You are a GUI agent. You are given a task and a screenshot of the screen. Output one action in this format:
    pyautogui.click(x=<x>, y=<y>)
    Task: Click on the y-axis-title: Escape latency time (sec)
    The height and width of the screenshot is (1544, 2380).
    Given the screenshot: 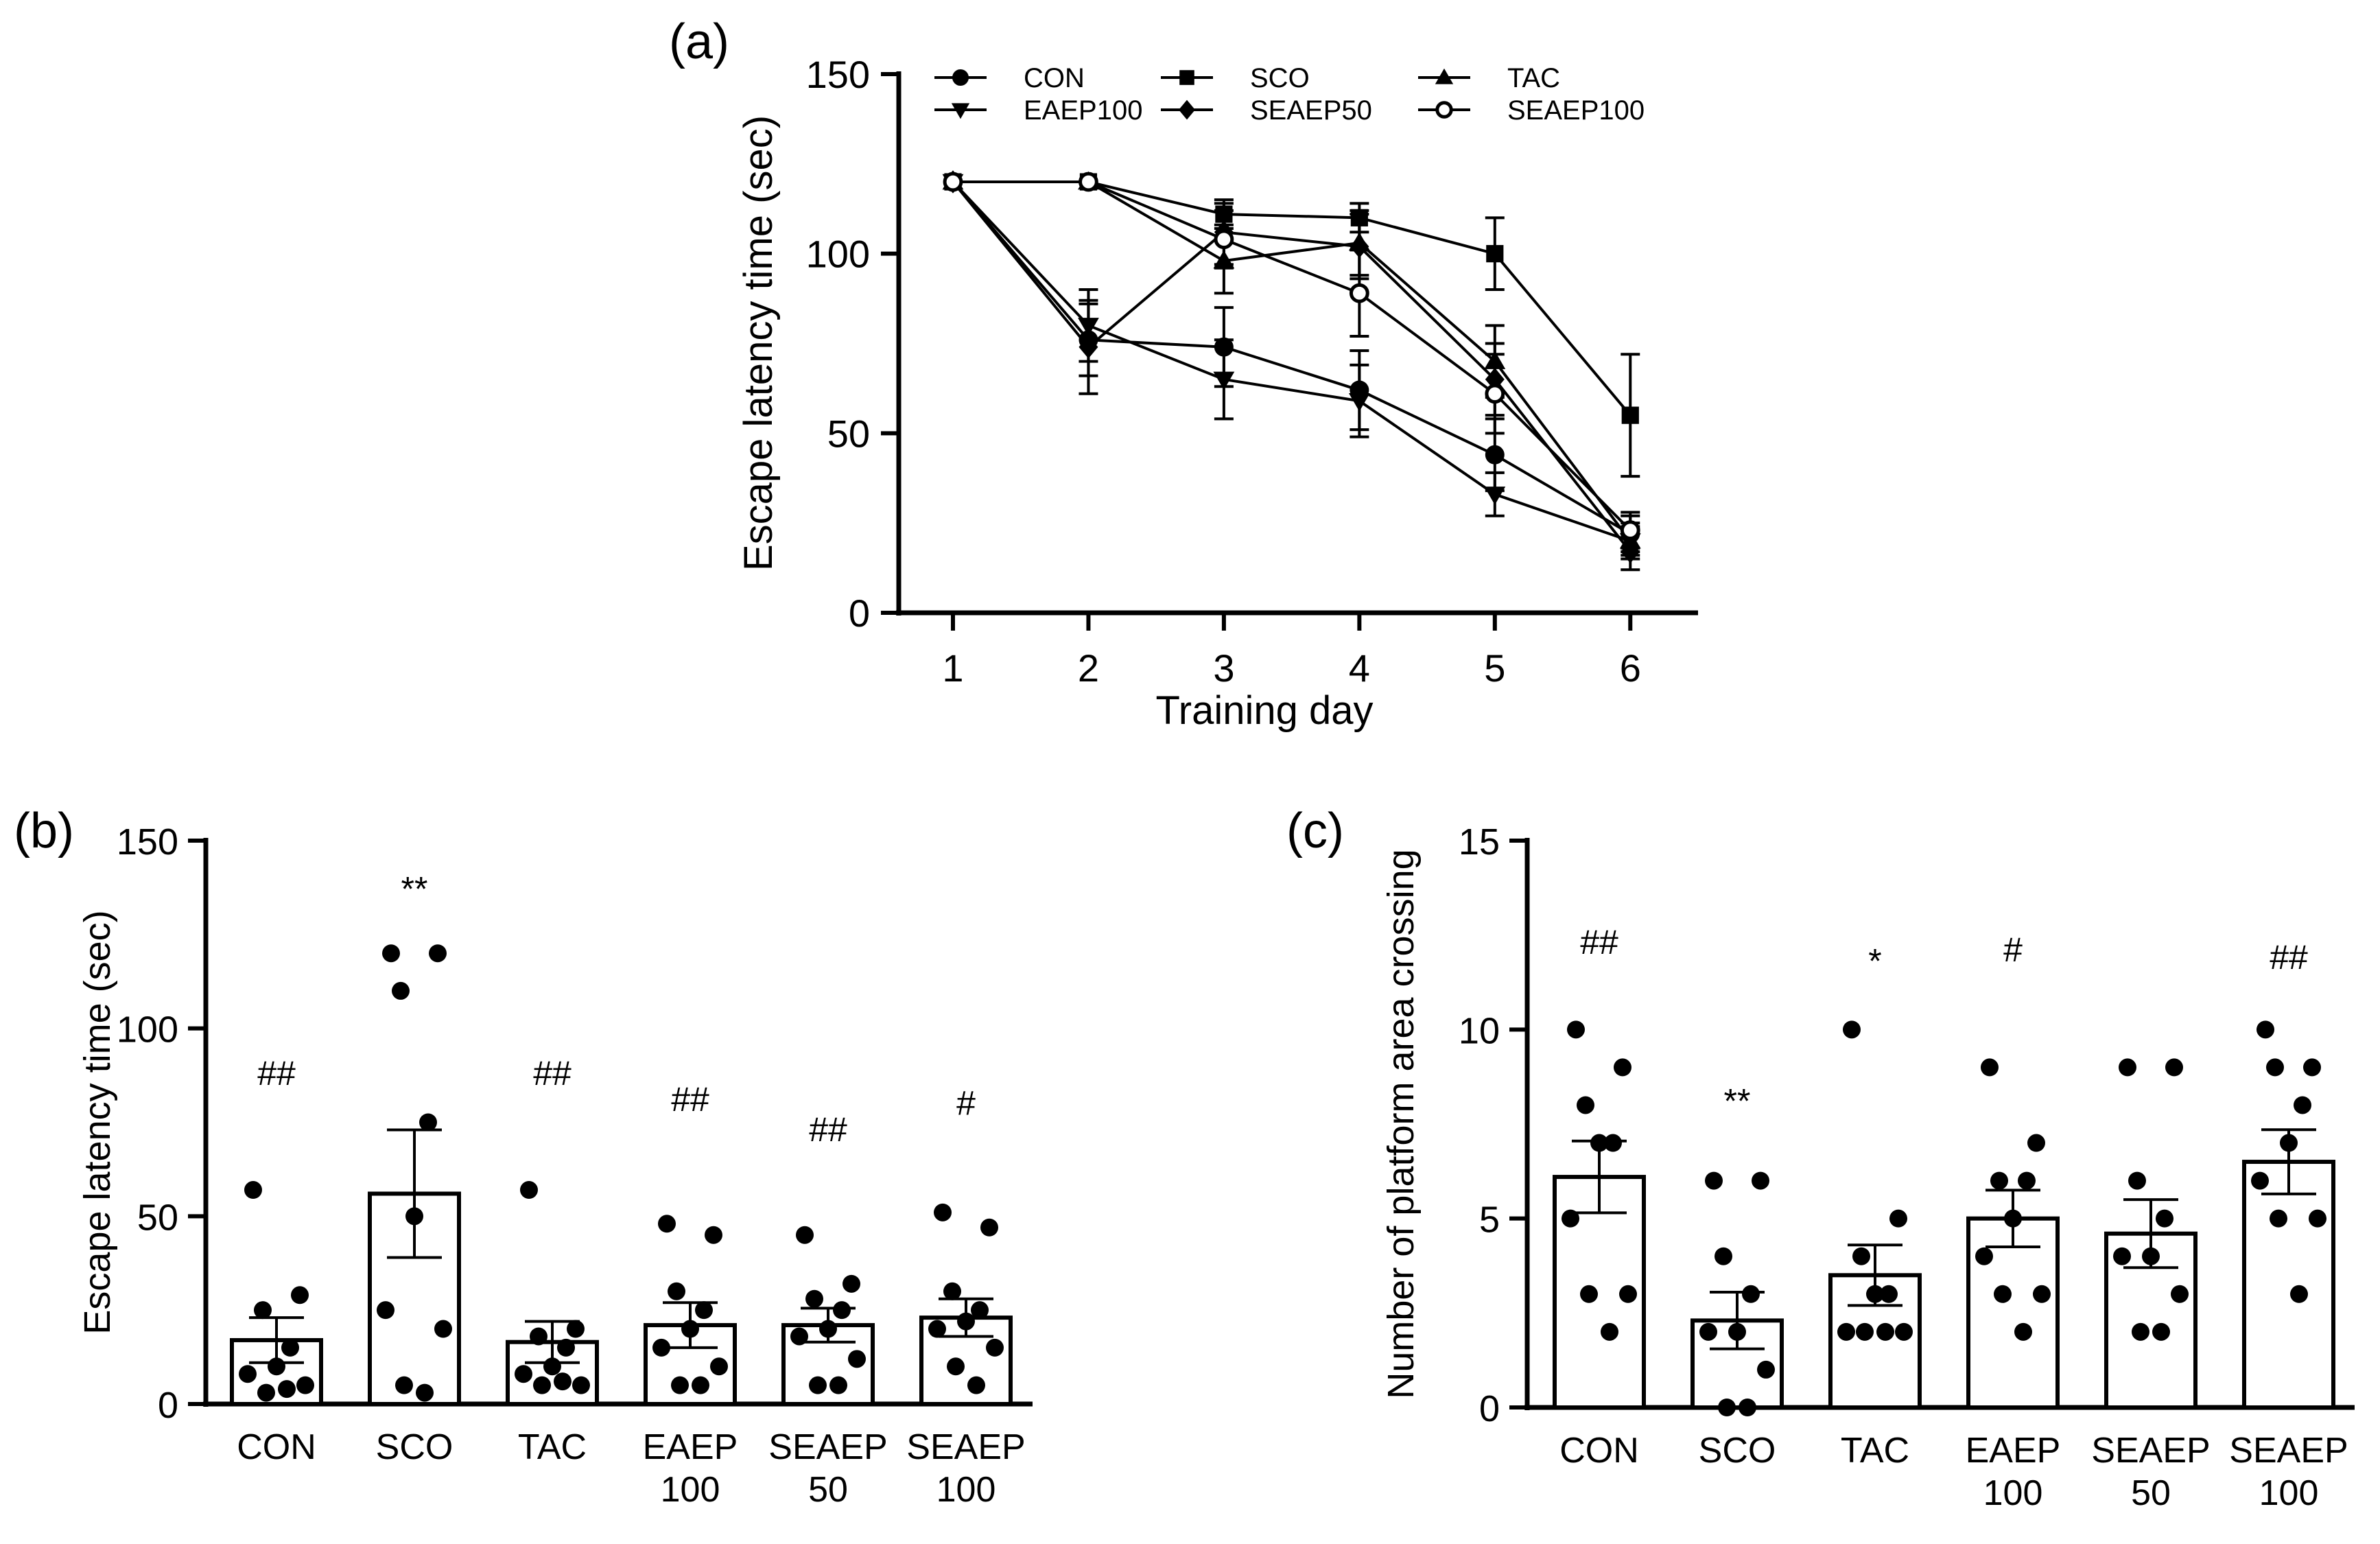 What is the action you would take?
    pyautogui.click(x=758, y=343)
    